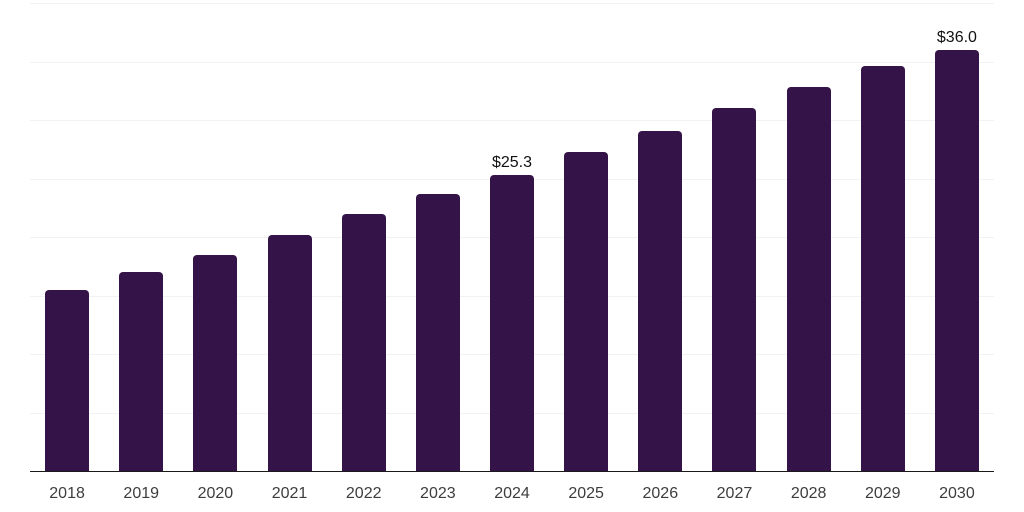  What do you see at coordinates (882, 493) in the screenshot?
I see `x-axis-label-2029: 2029` at bounding box center [882, 493].